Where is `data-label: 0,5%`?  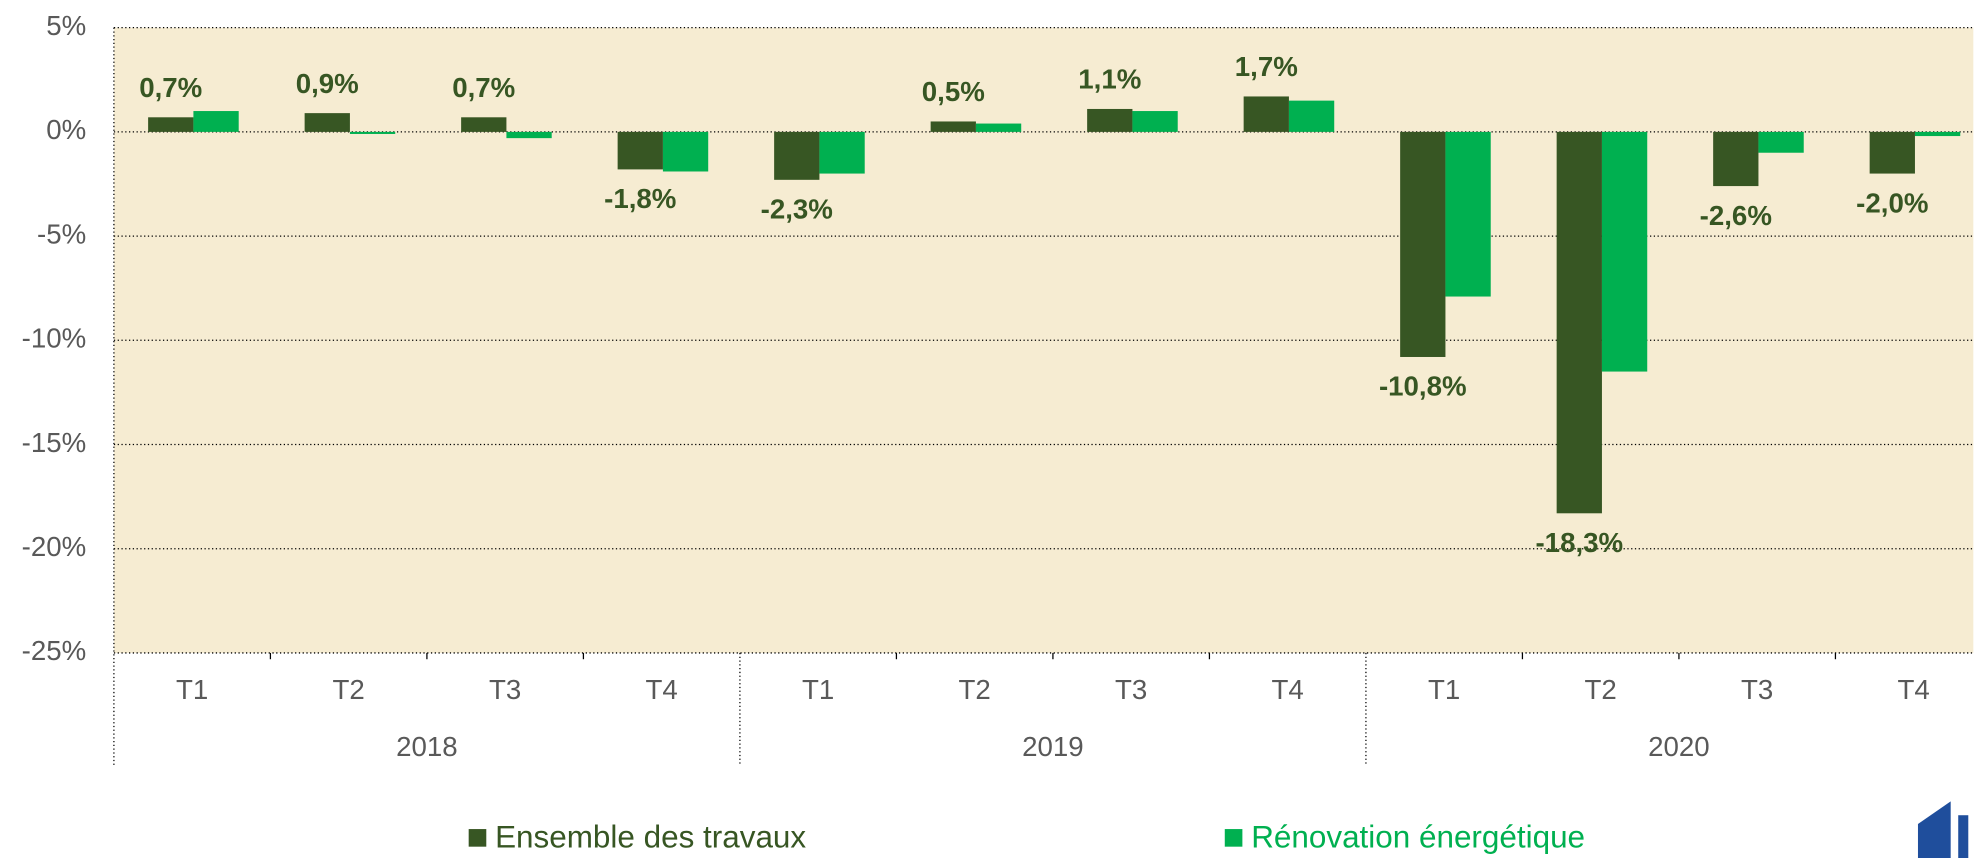
data-label: 0,5% is located at coordinates (953, 91).